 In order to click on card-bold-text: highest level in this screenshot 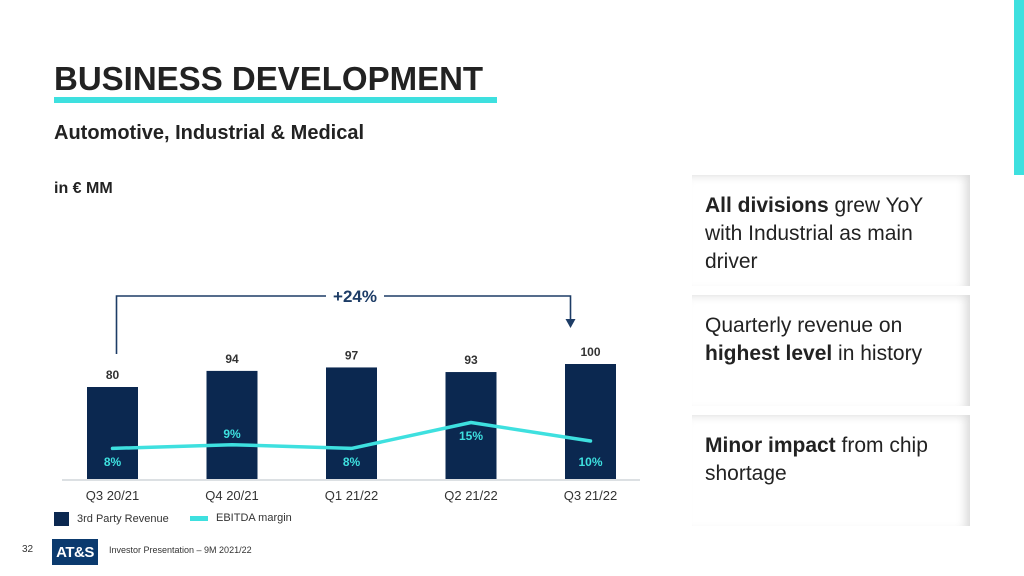, I will do `click(769, 353)`.